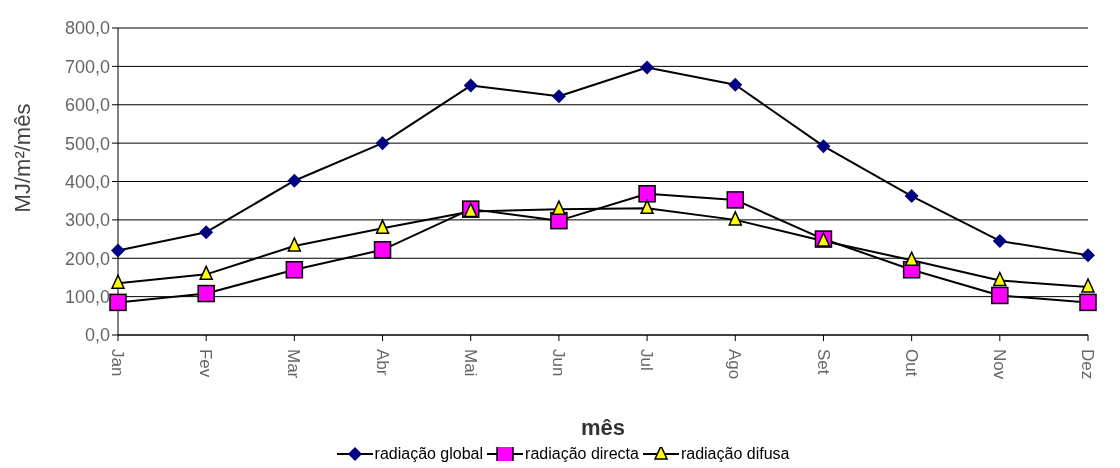 This screenshot has height=468, width=1120. Describe the element at coordinates (22, 158) in the screenshot. I see `y-axis-title: MJ/m²/mês` at that location.